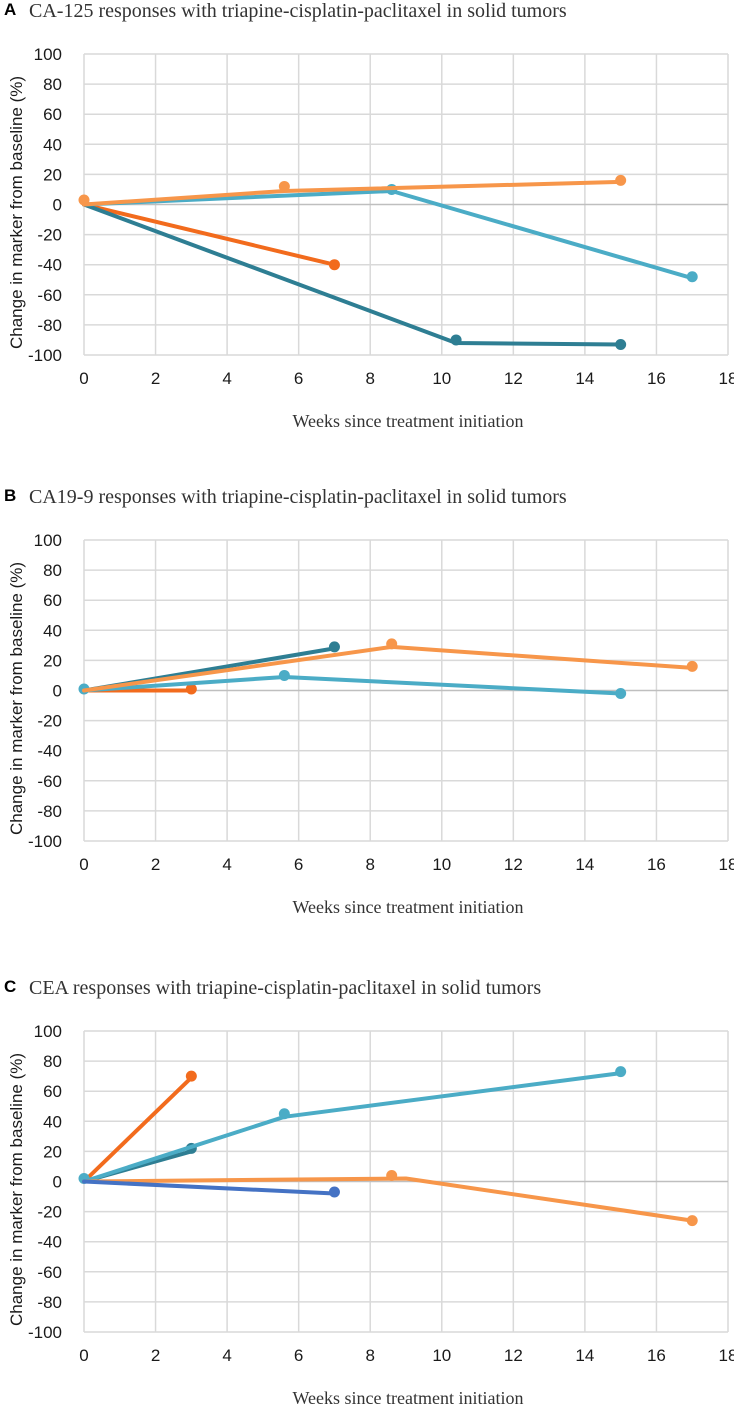 This screenshot has width=734, height=1407. I want to click on panel-letter: C, so click(10, 986).